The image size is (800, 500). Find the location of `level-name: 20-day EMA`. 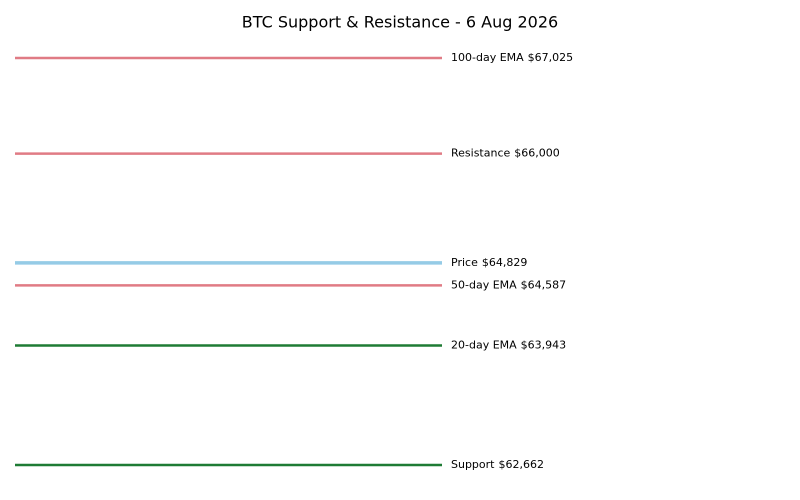

level-name: 20-day EMA is located at coordinates (484, 345).